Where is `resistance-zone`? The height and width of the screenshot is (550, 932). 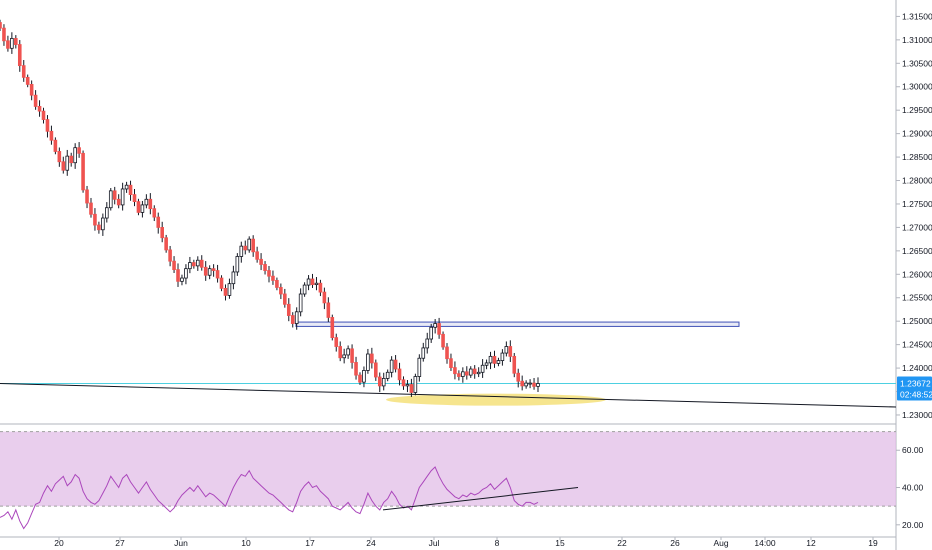
resistance-zone is located at coordinates (517, 324).